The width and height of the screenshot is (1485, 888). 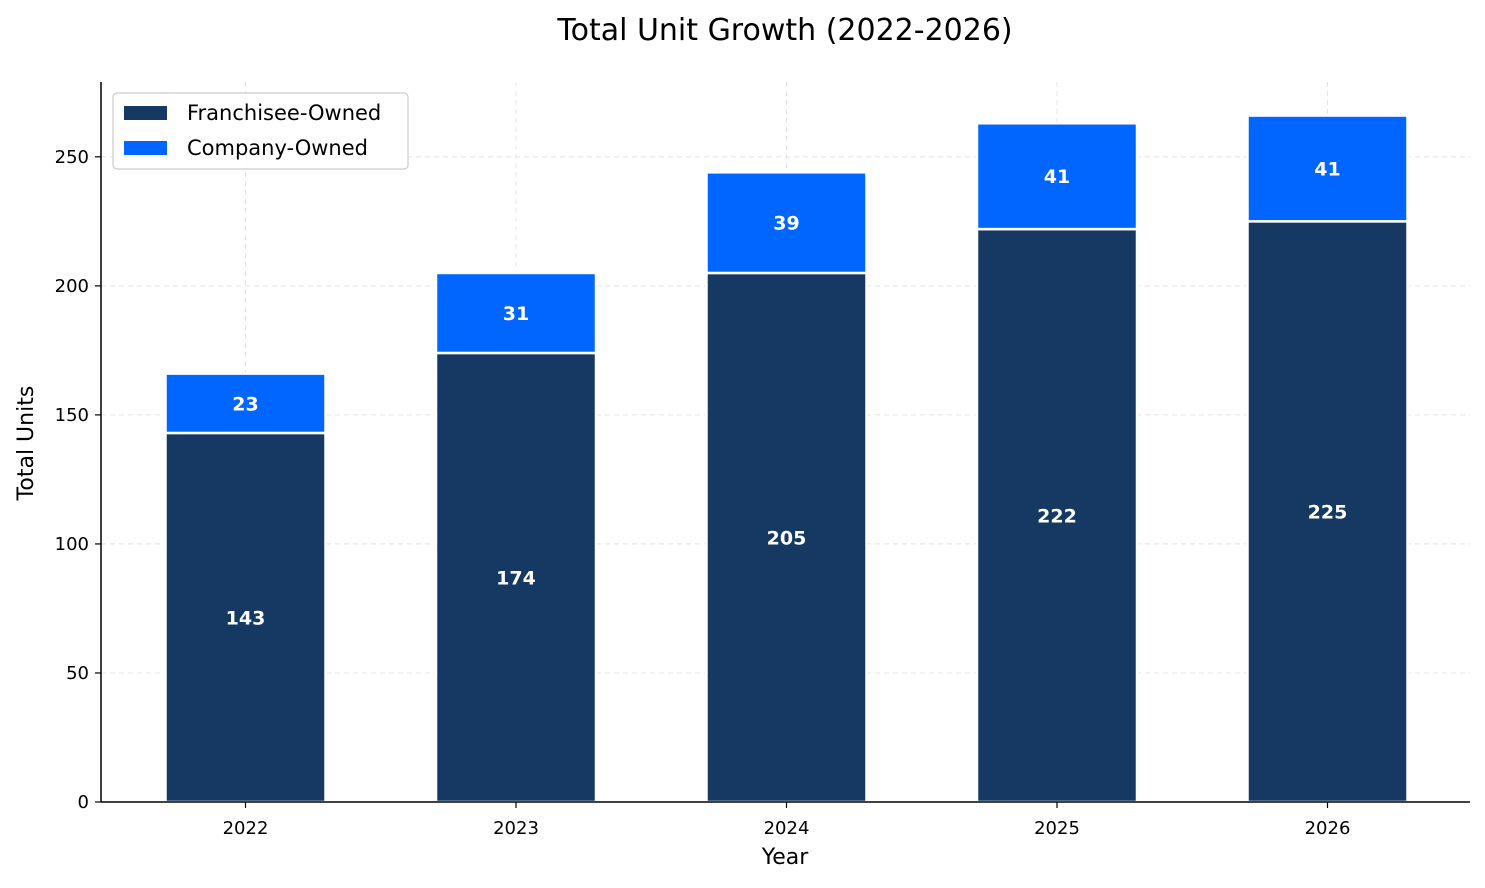 I want to click on legend-box, so click(x=260, y=131).